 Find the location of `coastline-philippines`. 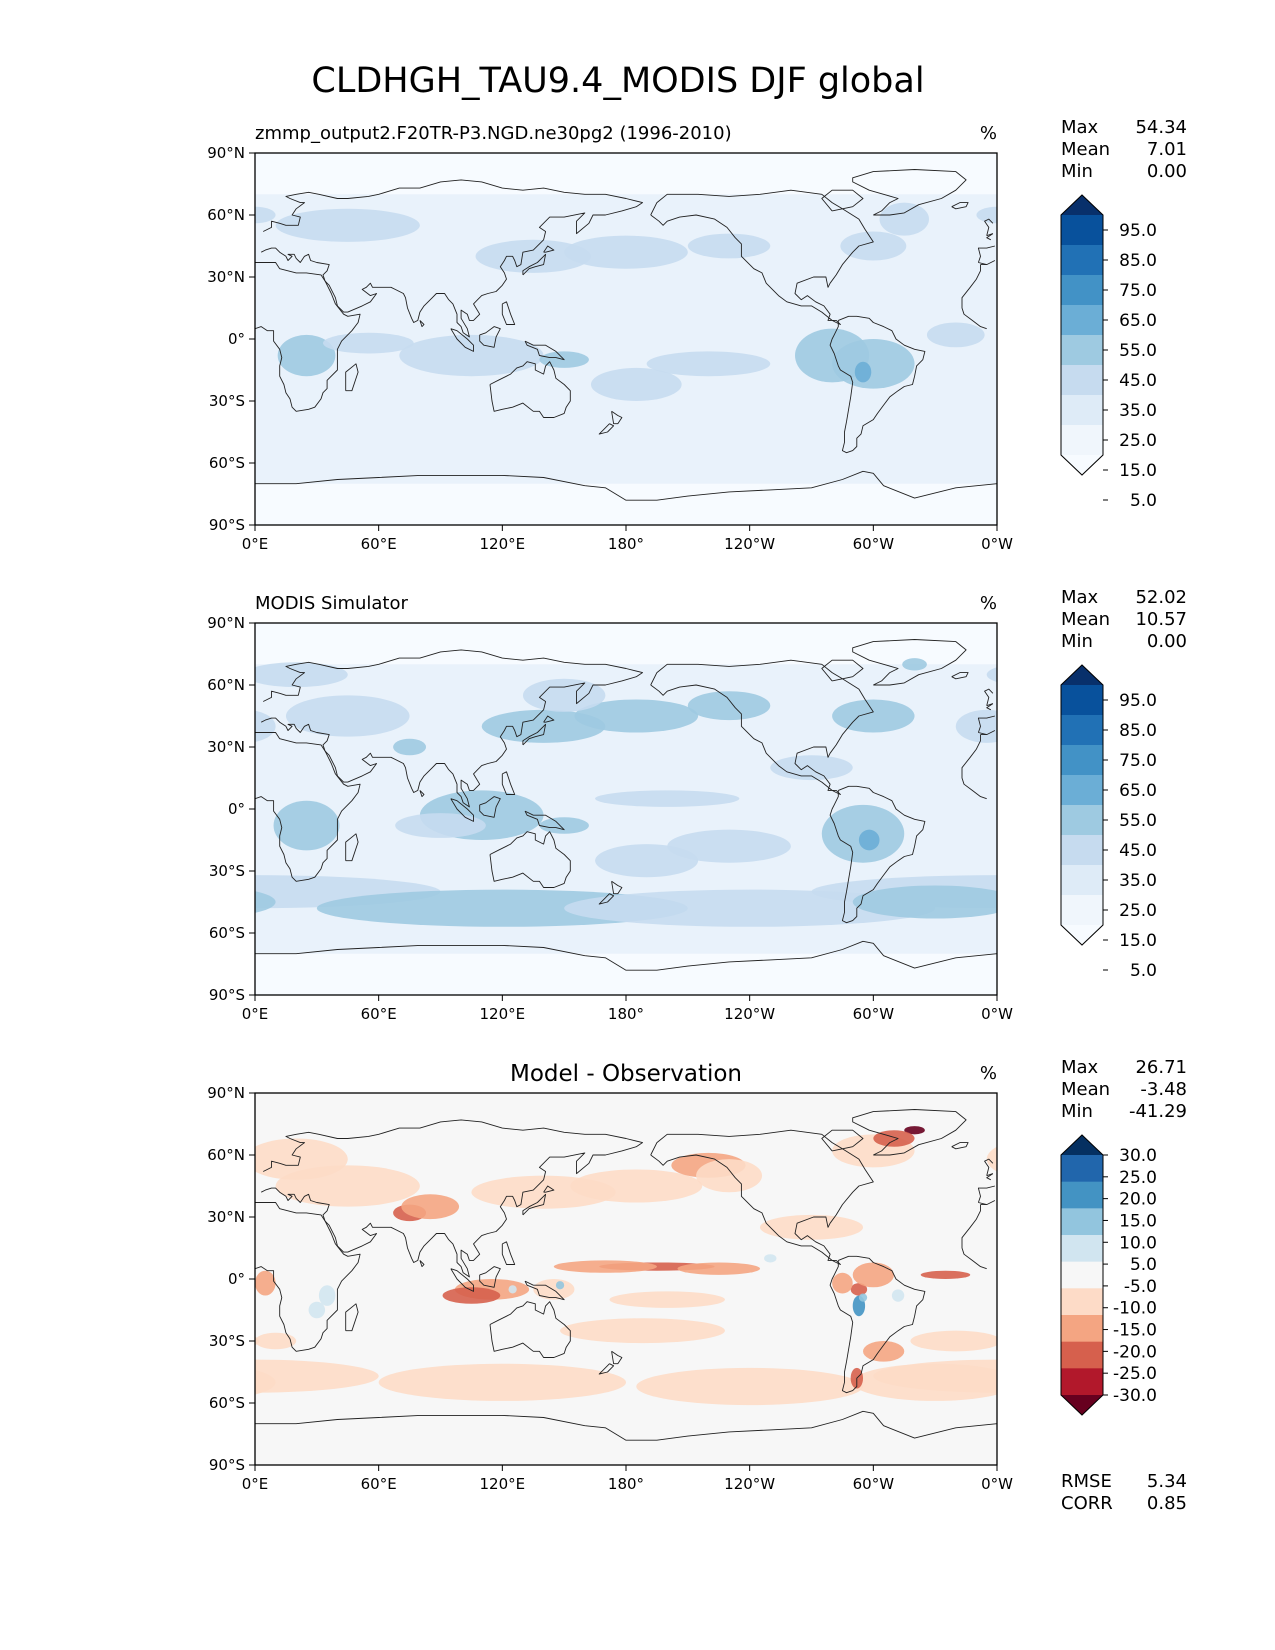

coastline-philippines is located at coordinates (508, 783).